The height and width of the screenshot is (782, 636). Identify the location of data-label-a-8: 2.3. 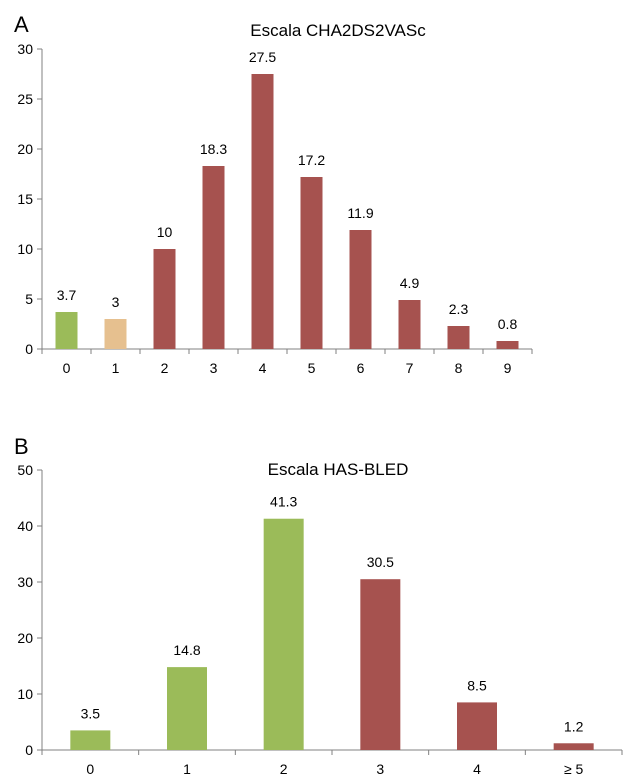
(459, 309).